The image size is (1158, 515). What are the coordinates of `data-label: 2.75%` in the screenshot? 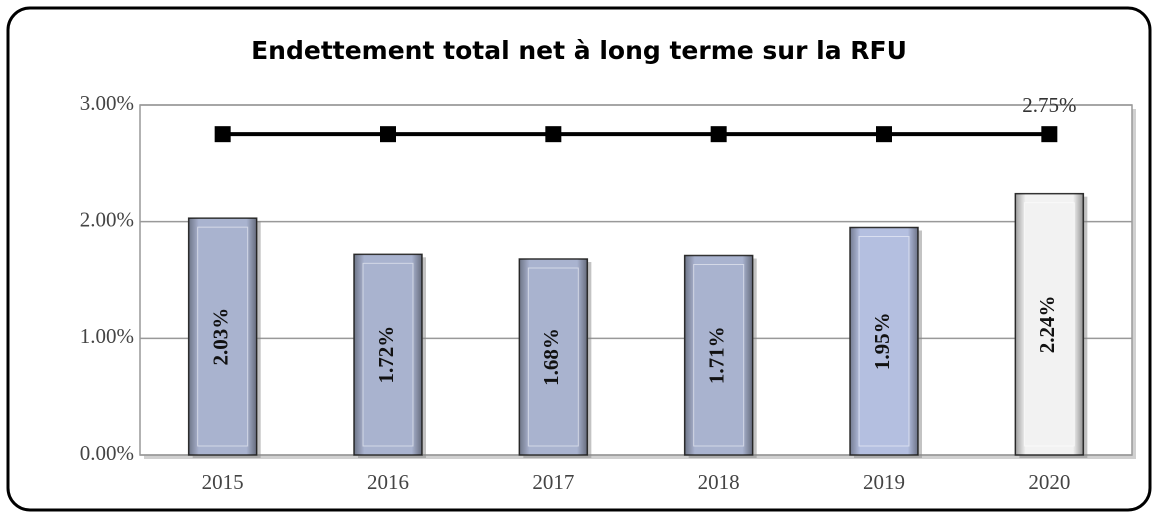 It's located at (1049, 105).